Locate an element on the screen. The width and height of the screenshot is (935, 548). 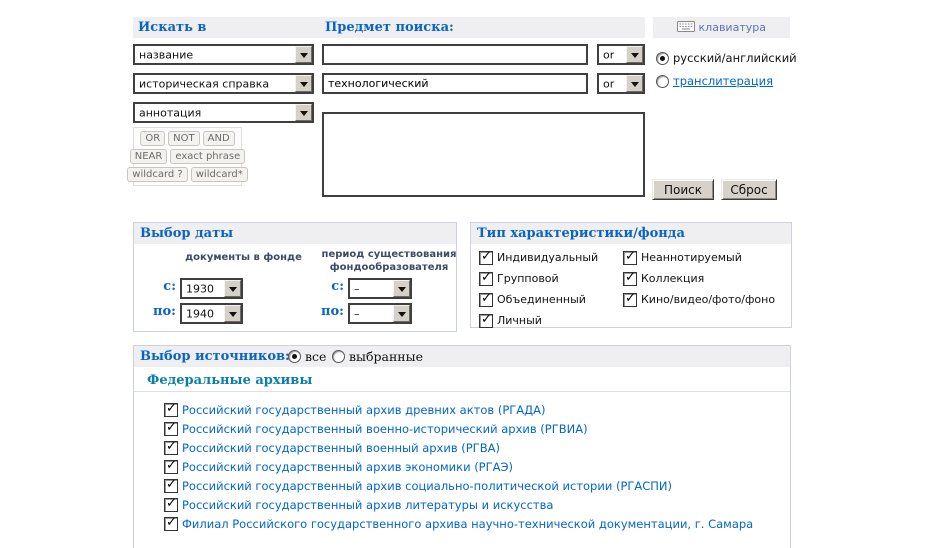
docs-in-fond-label: документы в фонде is located at coordinates (243, 257).